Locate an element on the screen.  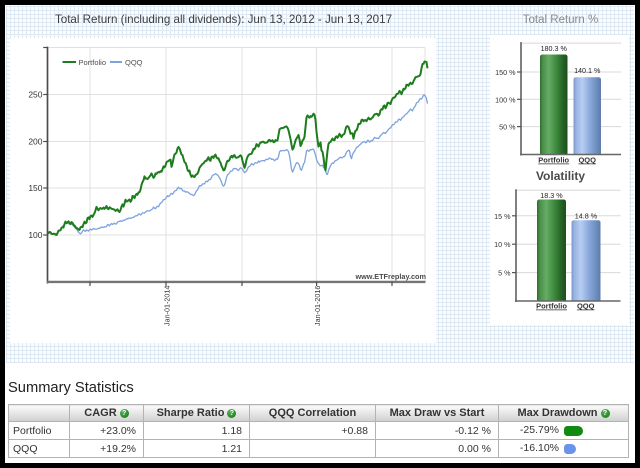
svg-text: 5 % is located at coordinates (504, 273).